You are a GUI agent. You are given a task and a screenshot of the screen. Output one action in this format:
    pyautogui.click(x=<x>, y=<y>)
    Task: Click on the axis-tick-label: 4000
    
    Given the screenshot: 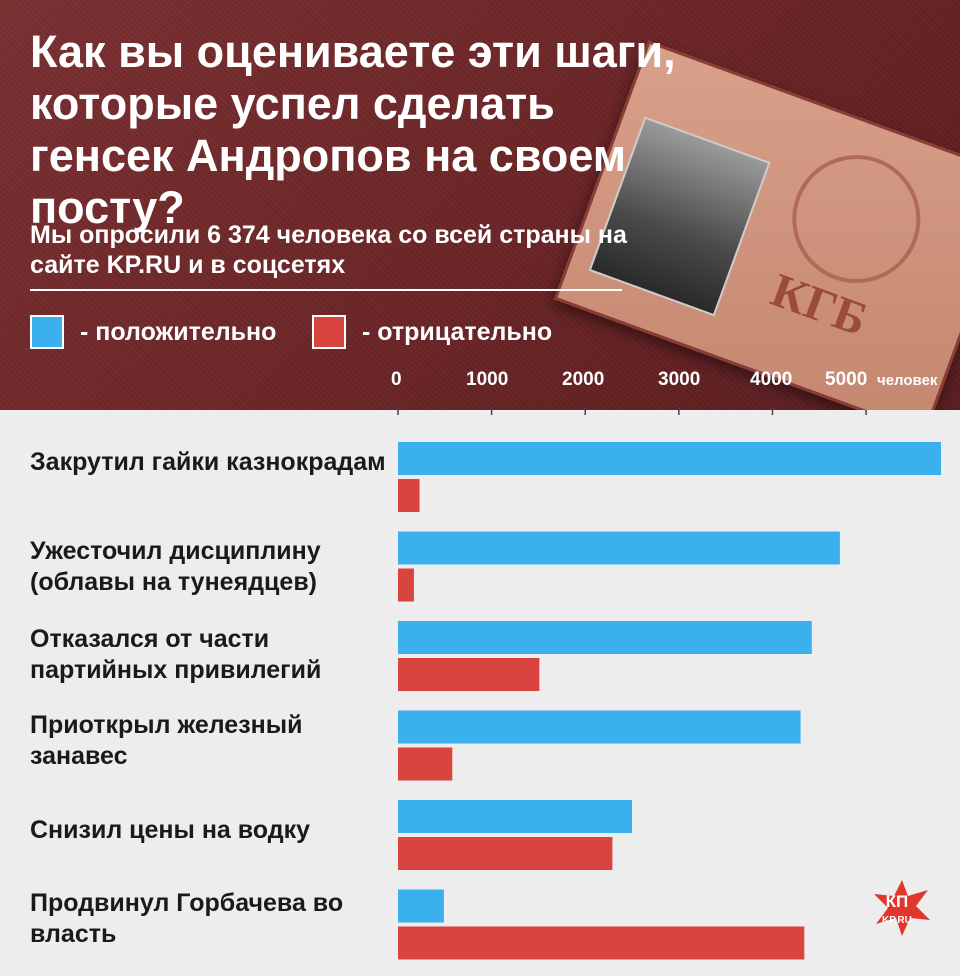 What is the action you would take?
    pyautogui.click(x=771, y=380)
    